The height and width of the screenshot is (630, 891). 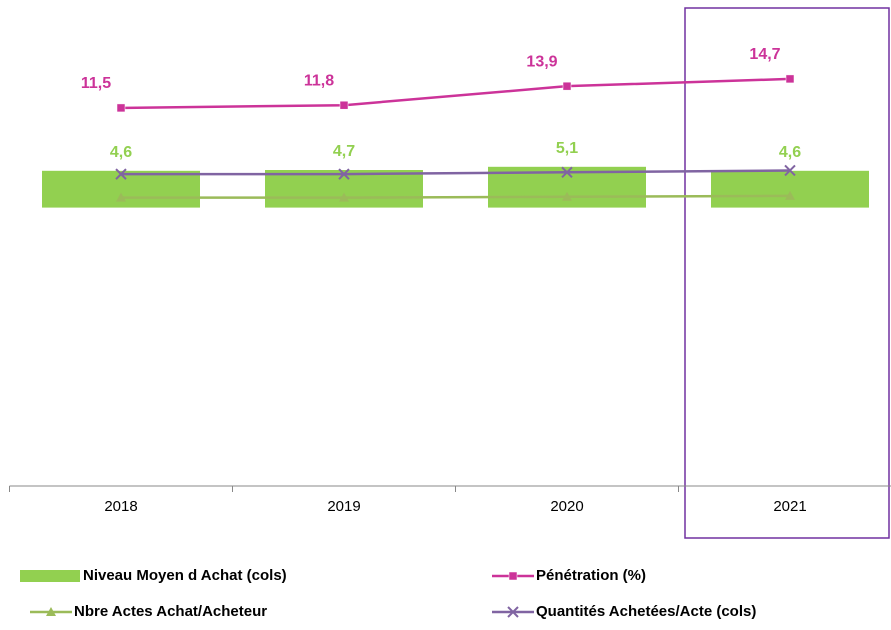 What do you see at coordinates (344, 151) in the screenshot?
I see `data-label: 4,7` at bounding box center [344, 151].